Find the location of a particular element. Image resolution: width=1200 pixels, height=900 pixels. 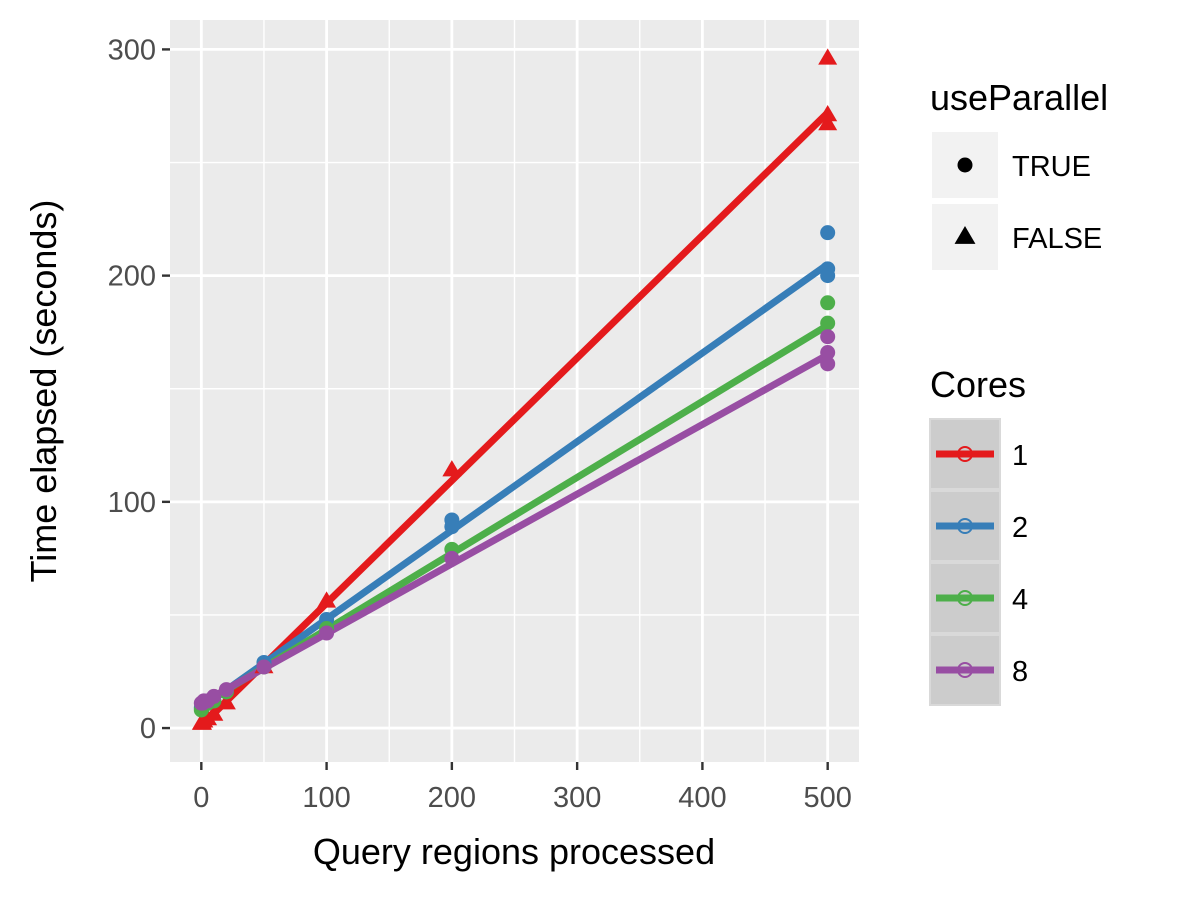

y-axis-title: Time elapsed (seconds) is located at coordinates (43, 391).